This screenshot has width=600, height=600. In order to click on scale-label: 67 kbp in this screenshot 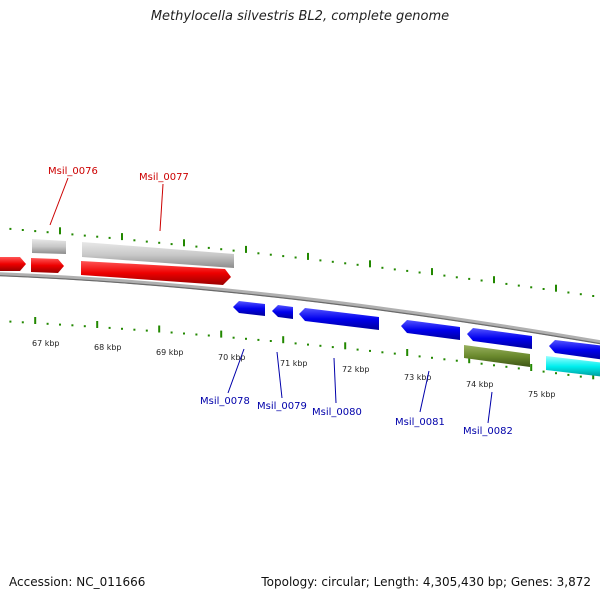, I will do `click(46, 343)`.